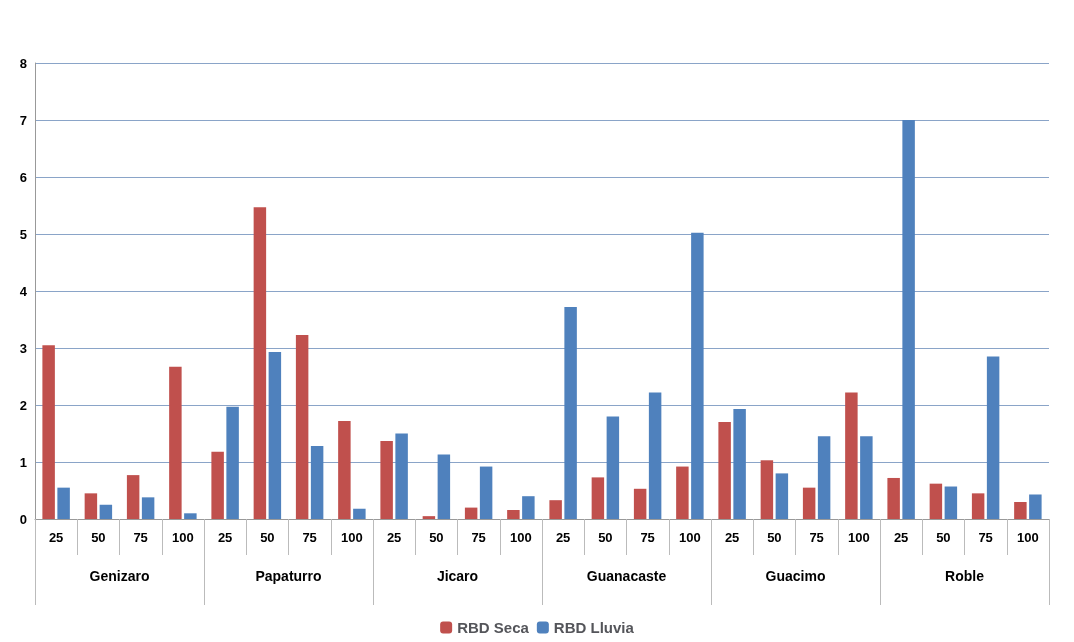 The width and height of the screenshot is (1074, 642). What do you see at coordinates (457, 576) in the screenshot?
I see `text: Jicaro` at bounding box center [457, 576].